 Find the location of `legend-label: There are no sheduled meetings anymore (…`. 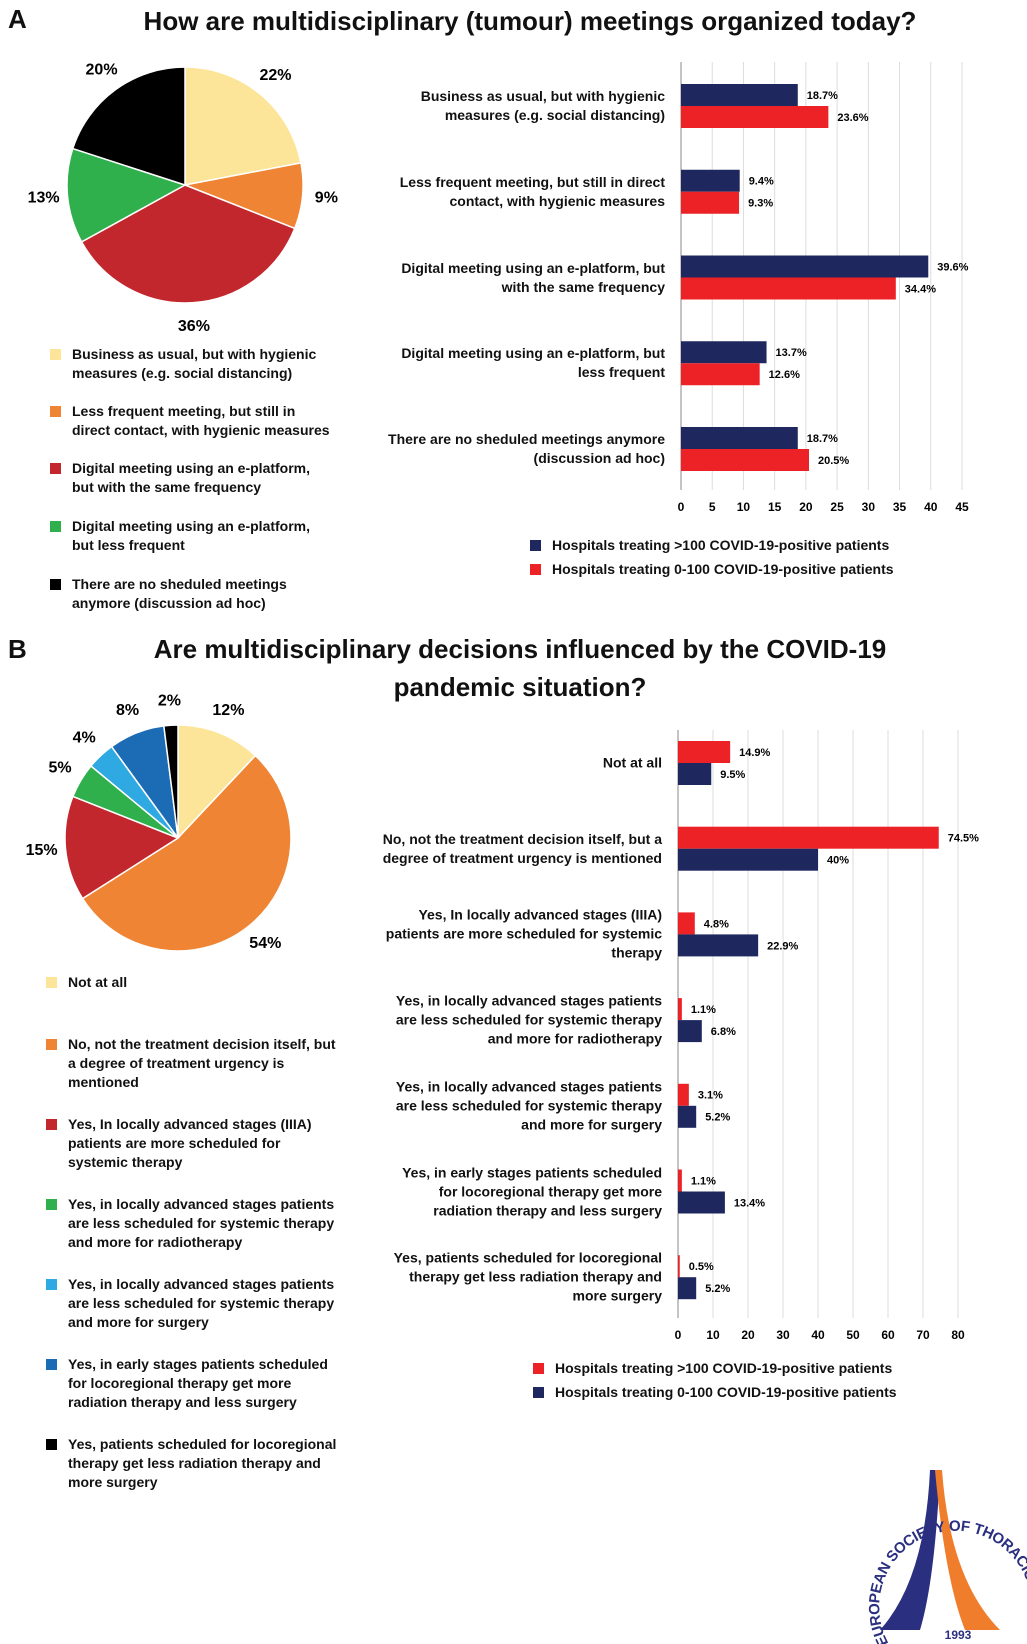

legend-label: There are no sheduled meetings anymore (… is located at coordinates (179, 593).